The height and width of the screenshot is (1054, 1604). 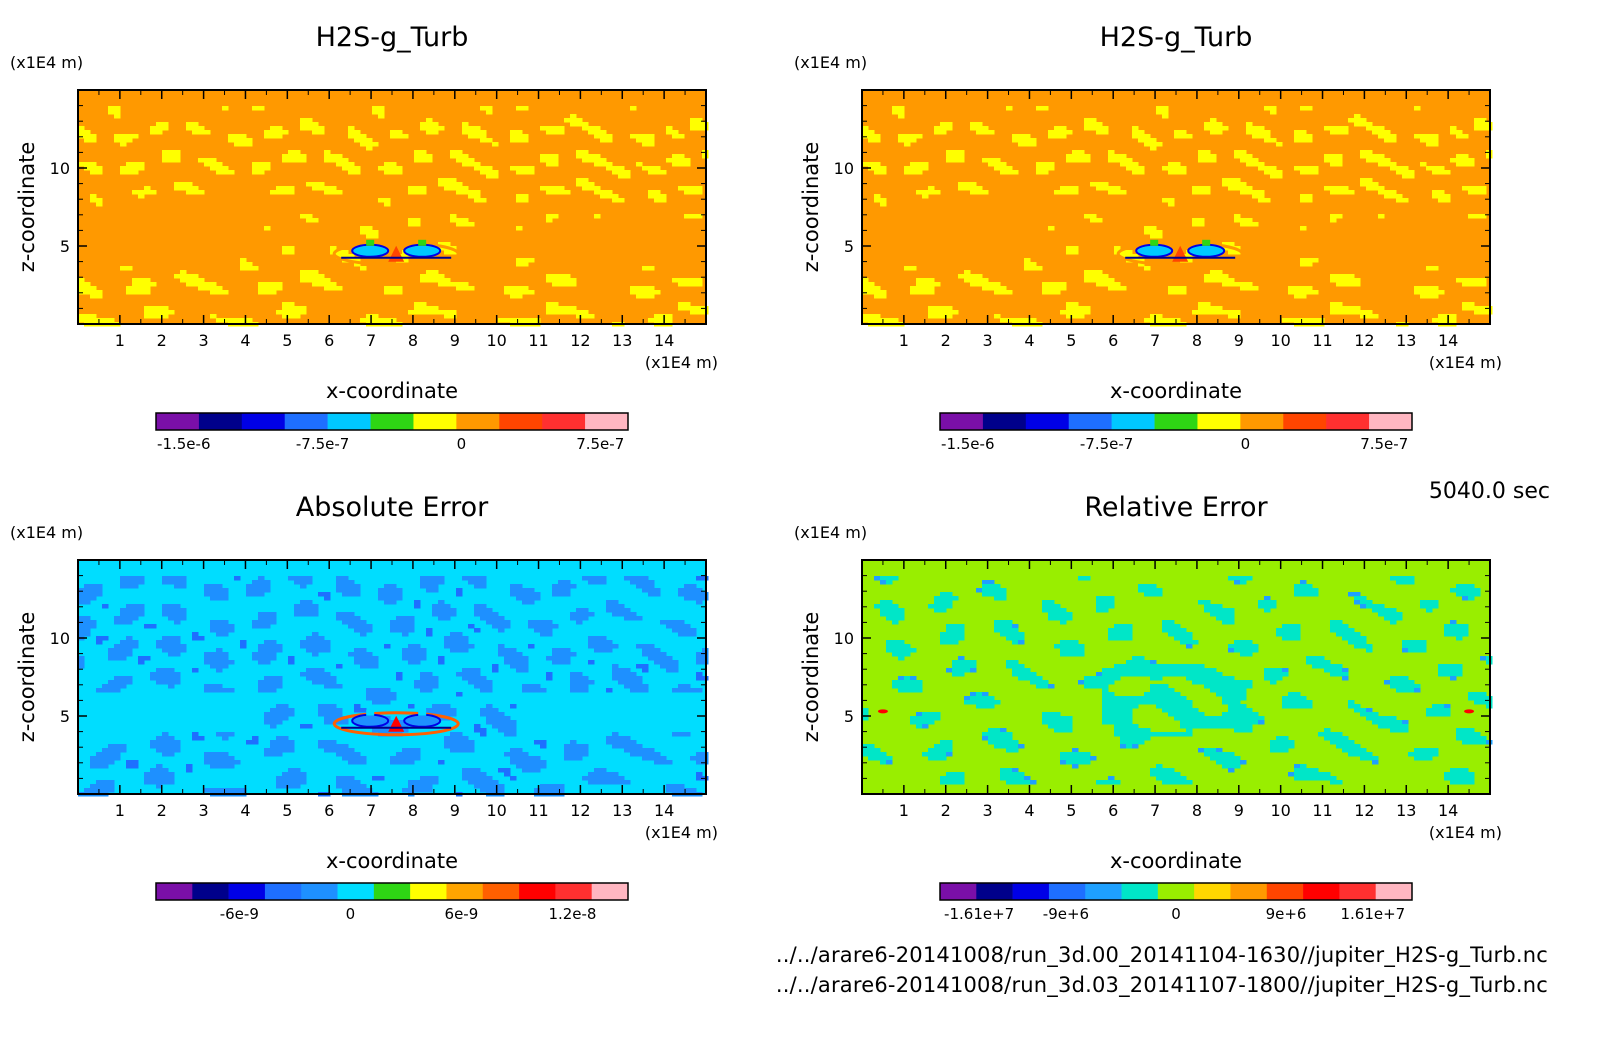 I want to click on disturbance-feature, so click(x=396, y=723).